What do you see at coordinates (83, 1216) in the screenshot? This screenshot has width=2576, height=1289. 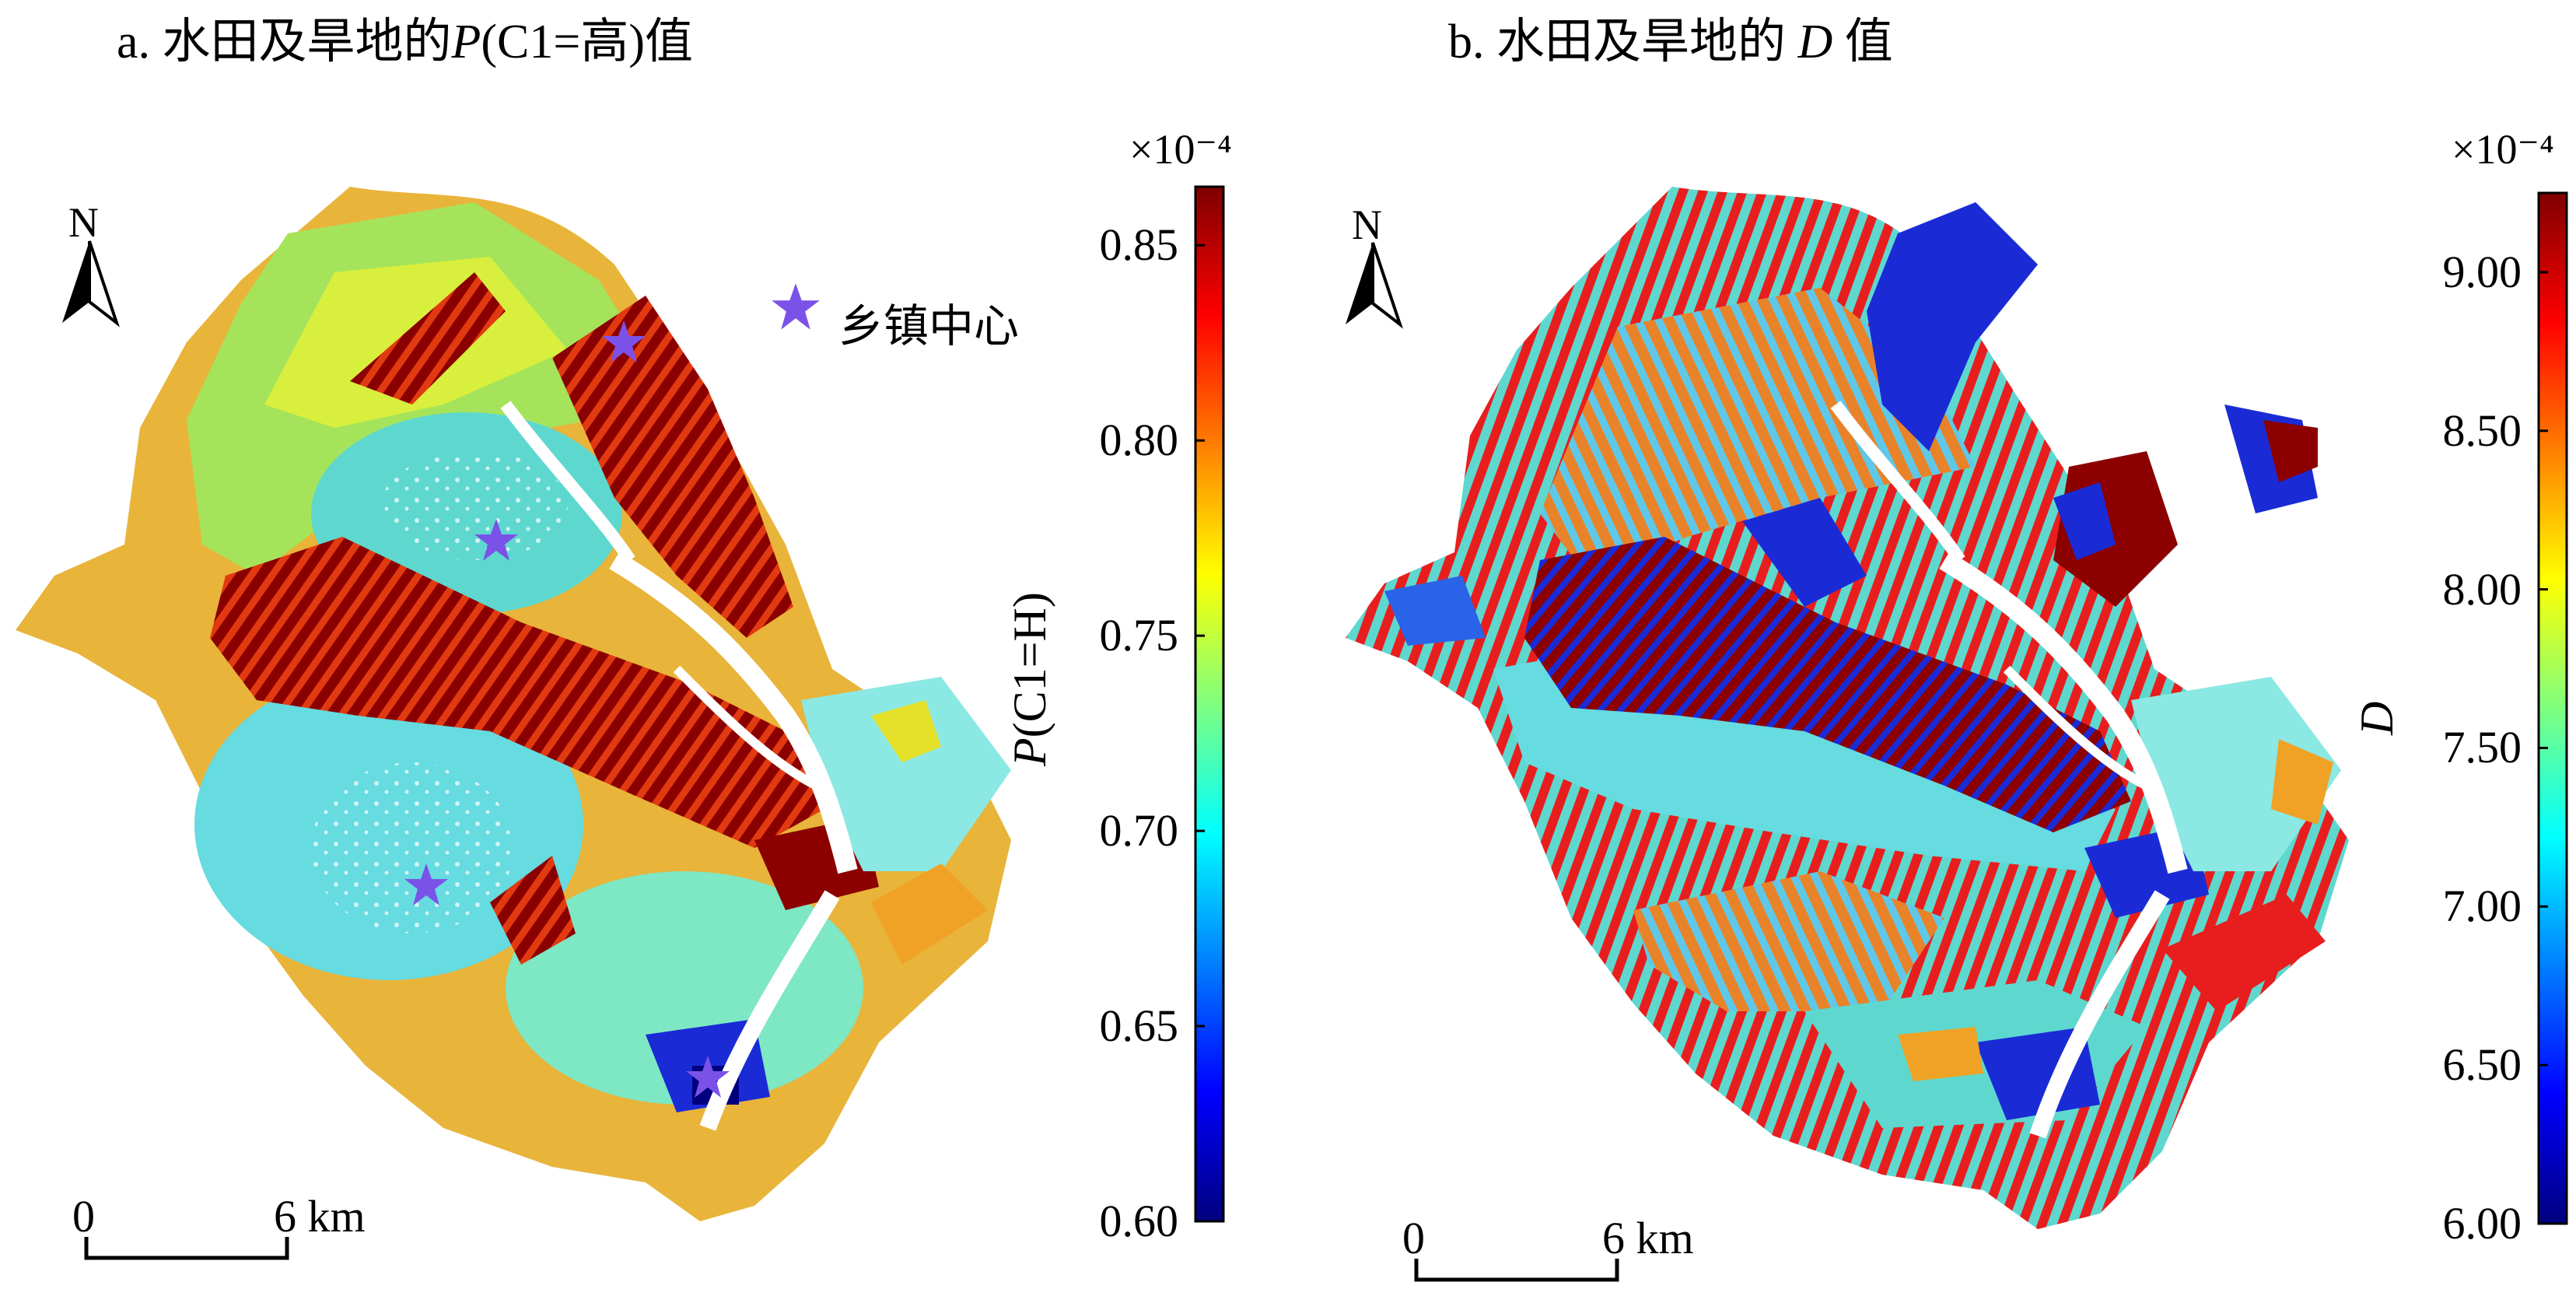 I see `scale-start-a: 0` at bounding box center [83, 1216].